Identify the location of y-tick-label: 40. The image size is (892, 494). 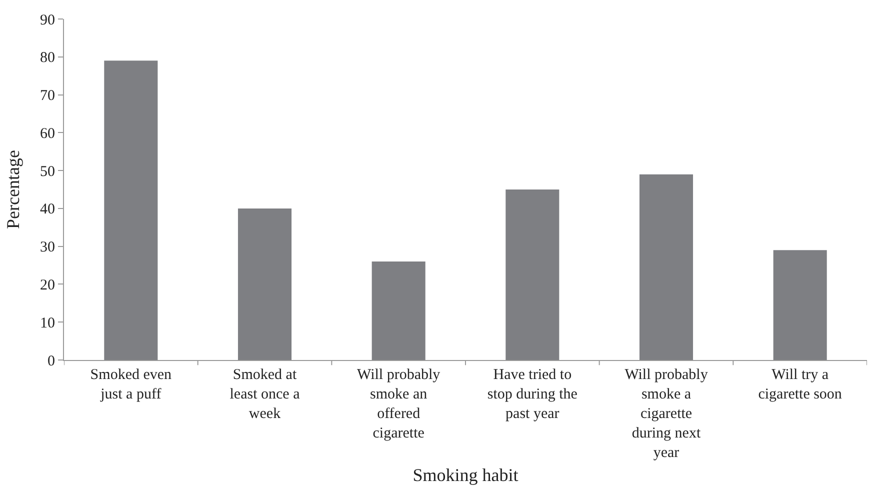
(47, 210).